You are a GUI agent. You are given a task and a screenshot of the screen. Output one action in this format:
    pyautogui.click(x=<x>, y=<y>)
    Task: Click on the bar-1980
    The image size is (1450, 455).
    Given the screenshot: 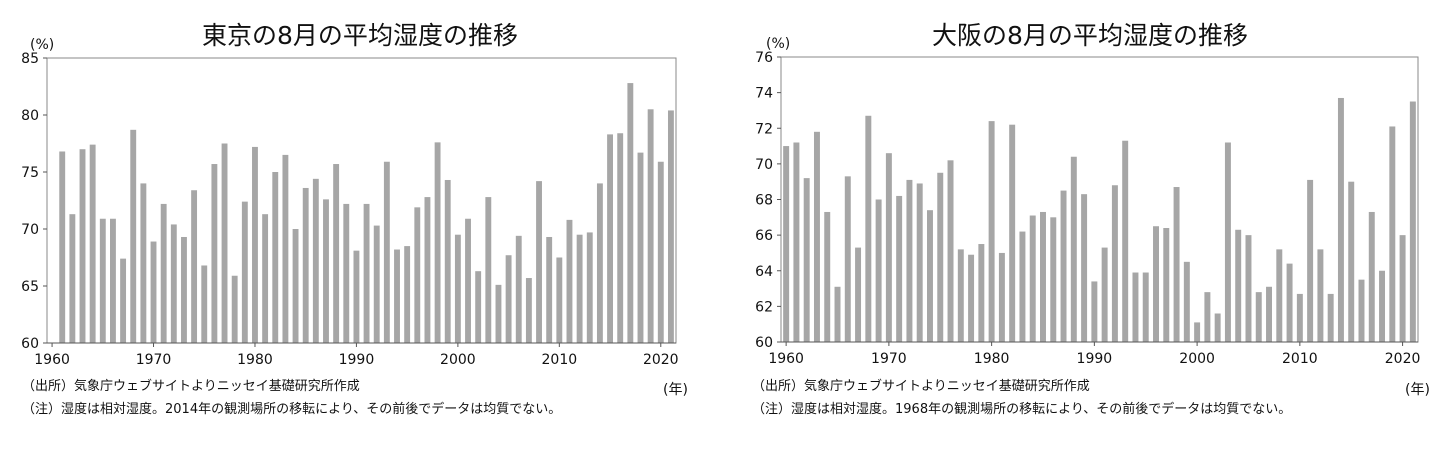 What is the action you would take?
    pyautogui.click(x=991, y=232)
    